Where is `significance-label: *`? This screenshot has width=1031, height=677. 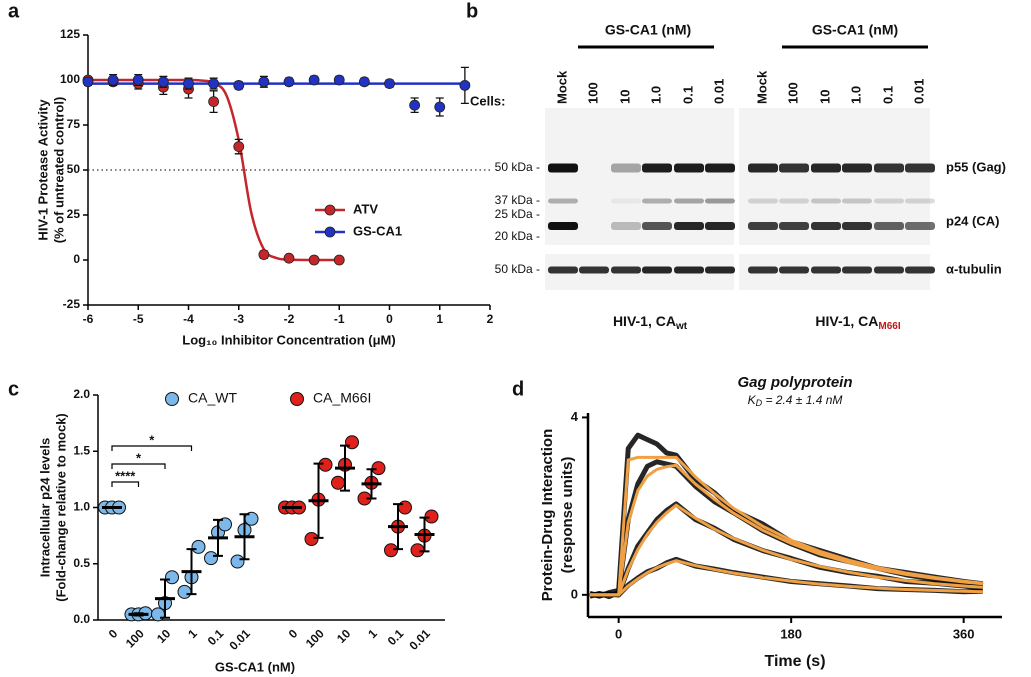
significance-label: * is located at coordinates (152, 439).